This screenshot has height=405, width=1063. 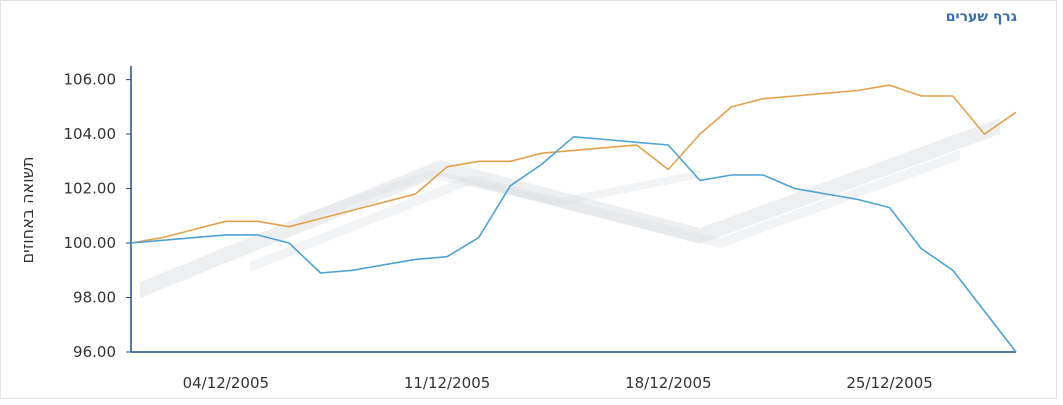 What do you see at coordinates (97, 216) in the screenshot?
I see `y-ticks: 96.00 98.00 100.00 102.00 104.00 106.00` at bounding box center [97, 216].